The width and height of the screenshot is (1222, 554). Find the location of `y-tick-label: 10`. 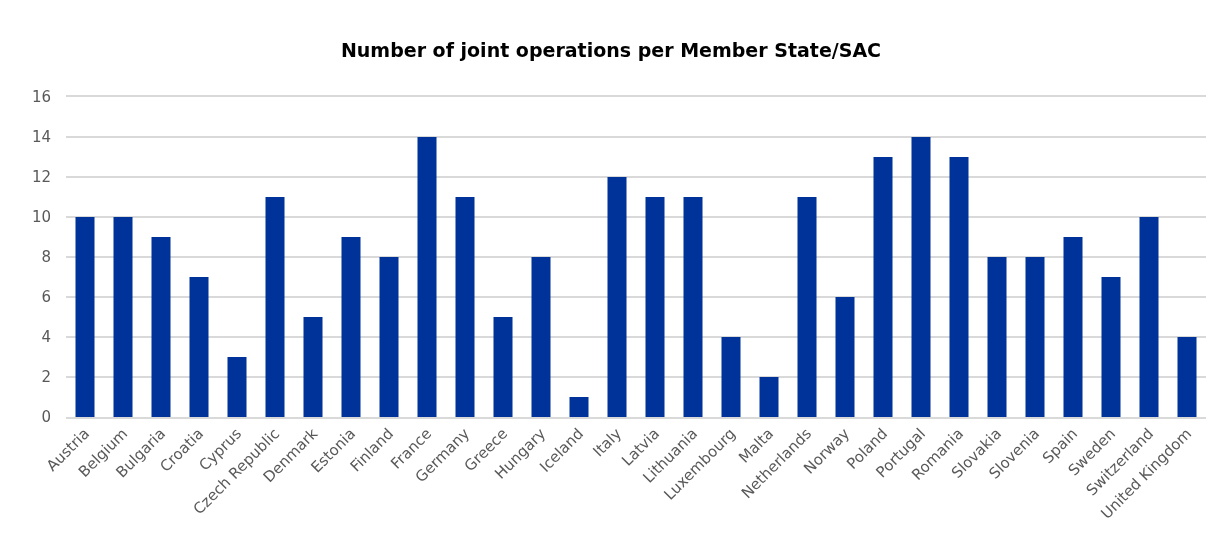

y-tick-label: 10 is located at coordinates (41, 217).